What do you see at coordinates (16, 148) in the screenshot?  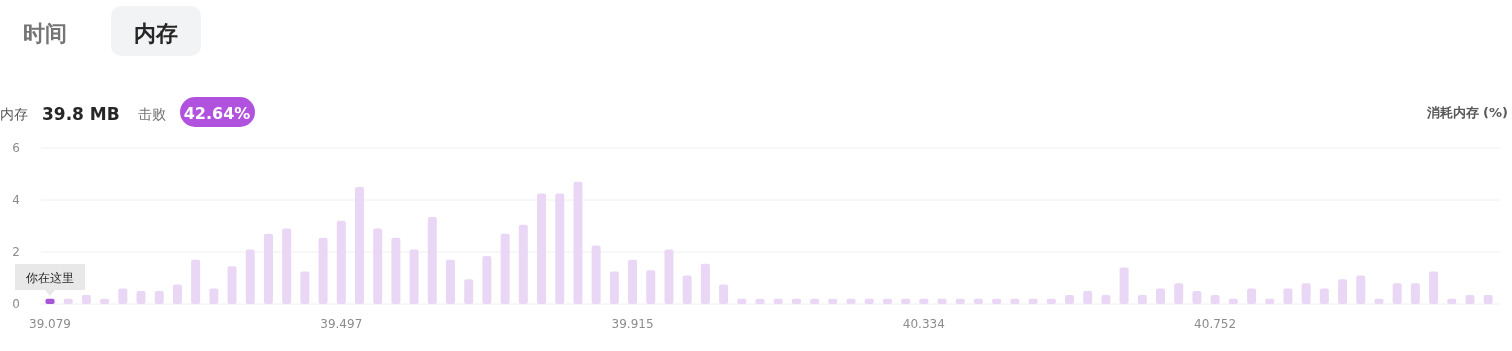 I see `y-tick-label: 6` at bounding box center [16, 148].